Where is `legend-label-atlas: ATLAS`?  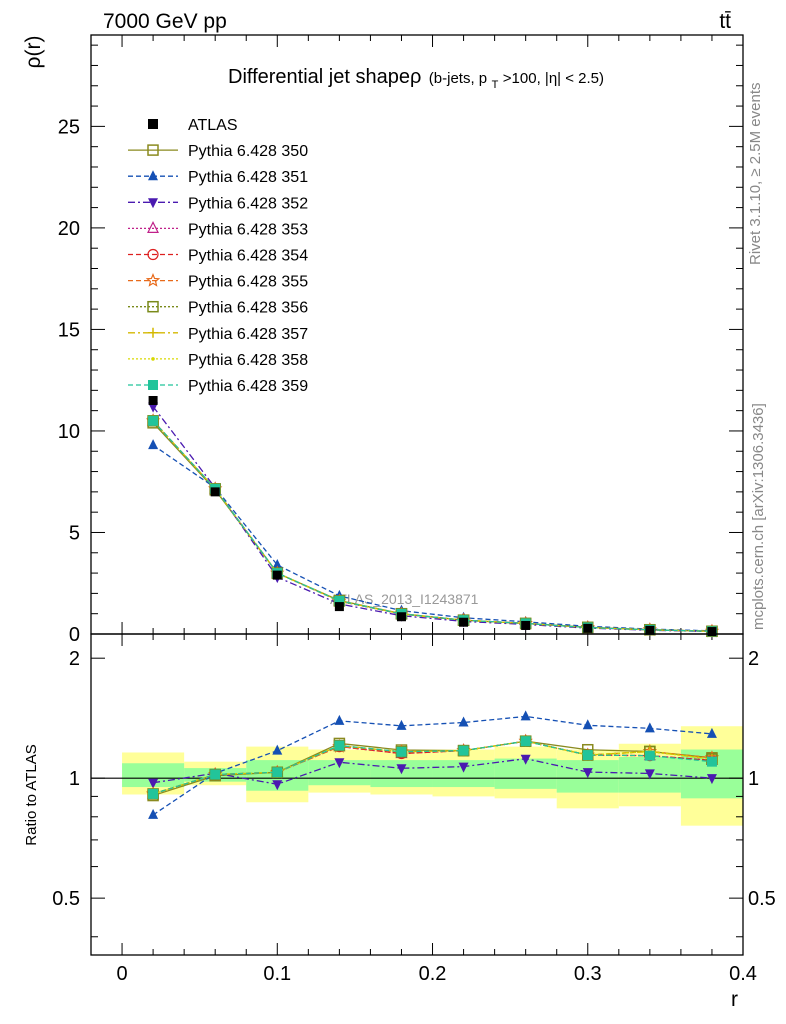
legend-label-atlas: ATLAS is located at coordinates (213, 125).